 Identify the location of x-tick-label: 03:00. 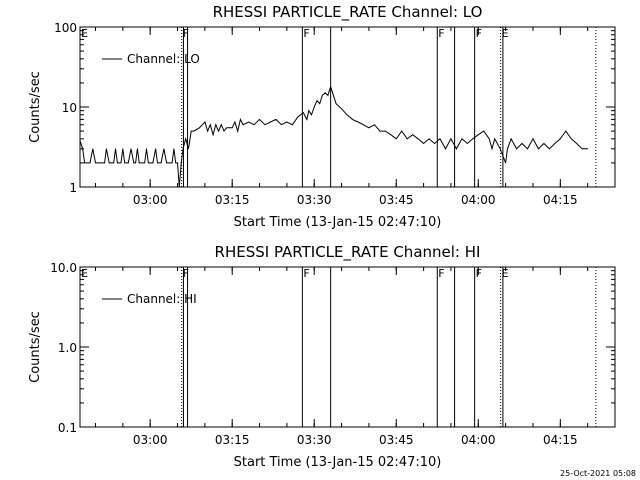
(150, 200).